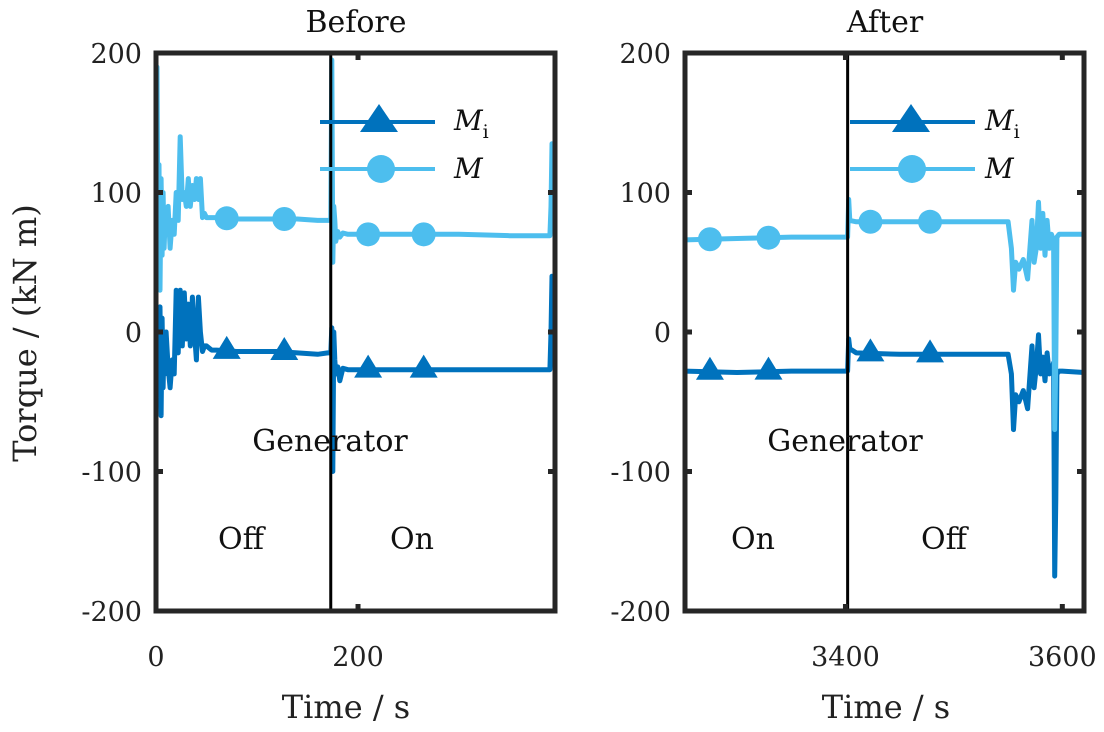  What do you see at coordinates (845, 657) in the screenshot?
I see `x-tick-label: 3400` at bounding box center [845, 657].